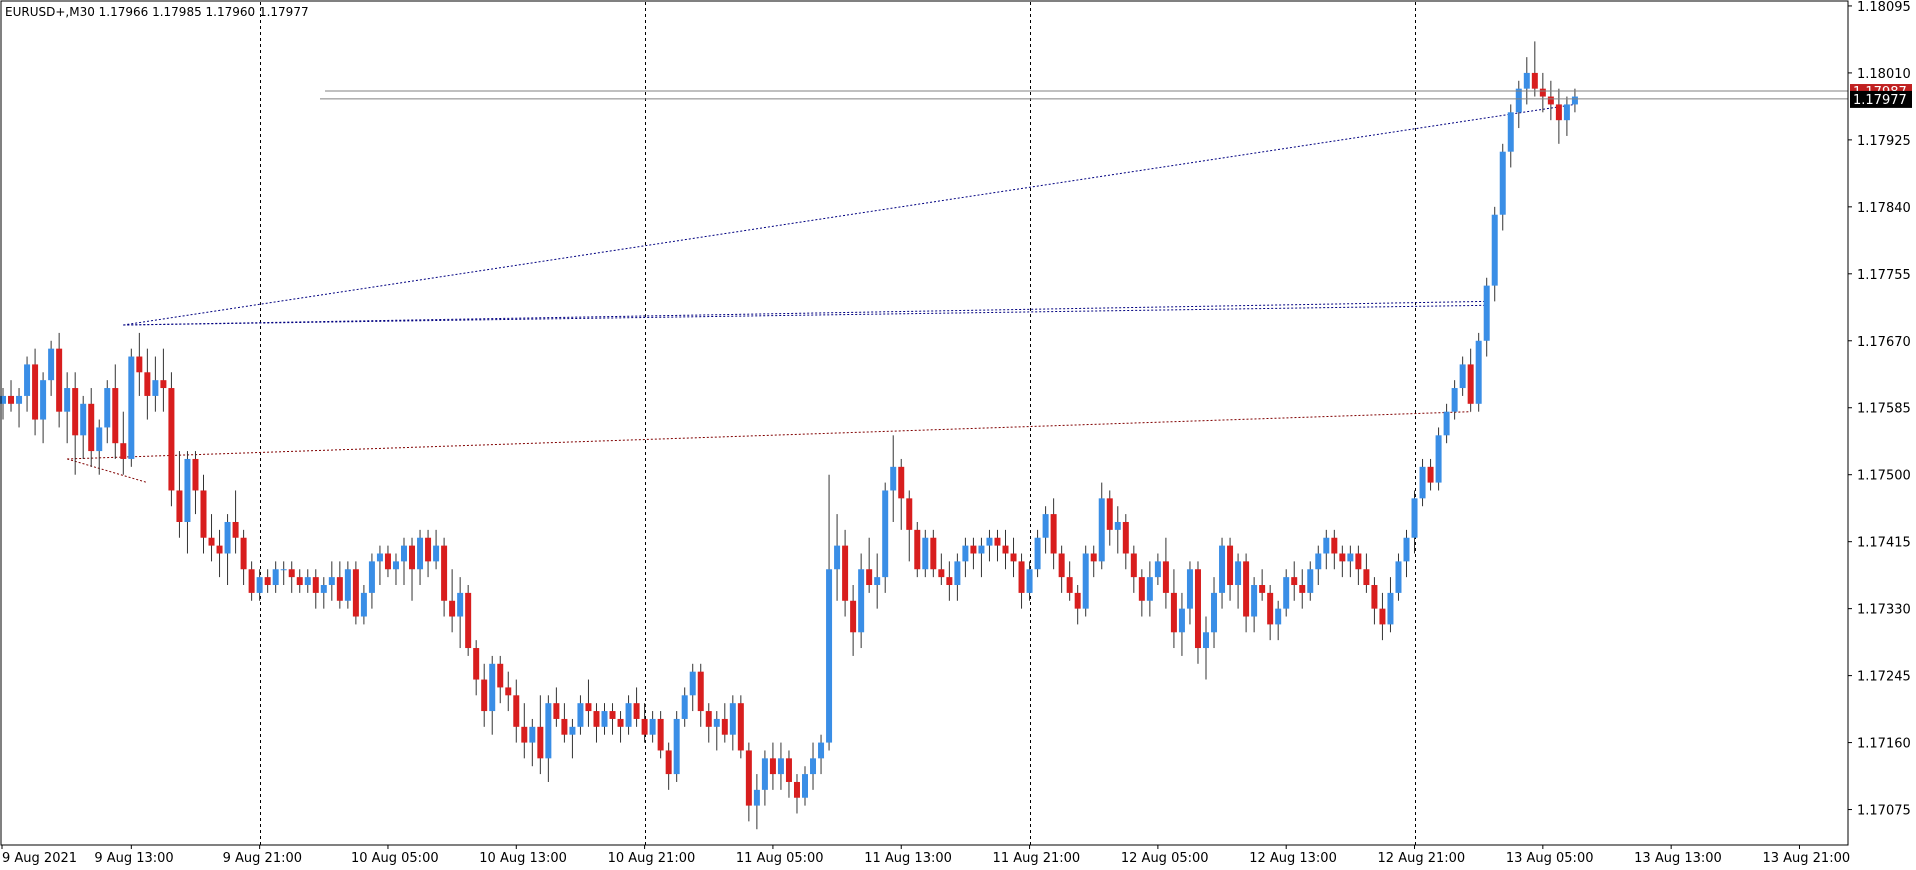 The image size is (1916, 870). What do you see at coordinates (1884, 811) in the screenshot?
I see `y-tick-label: 1.17075` at bounding box center [1884, 811].